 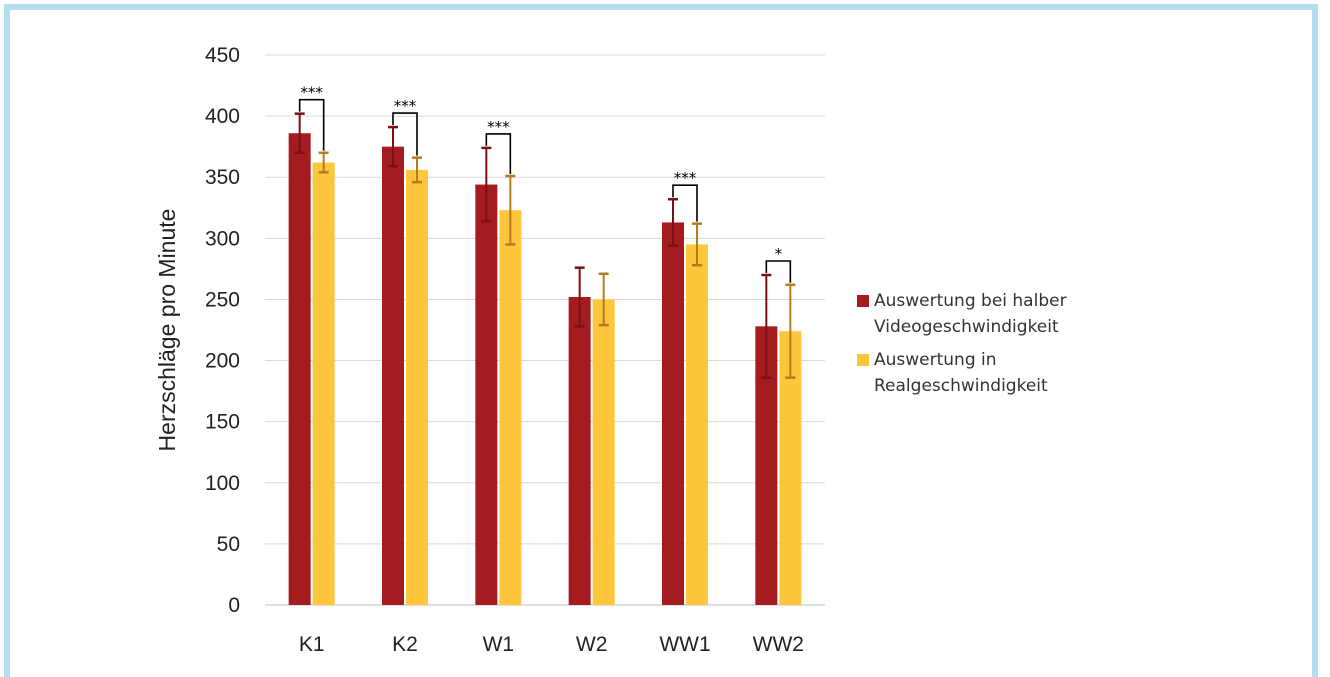 I want to click on bar-ww2-series1, so click(x=766, y=465).